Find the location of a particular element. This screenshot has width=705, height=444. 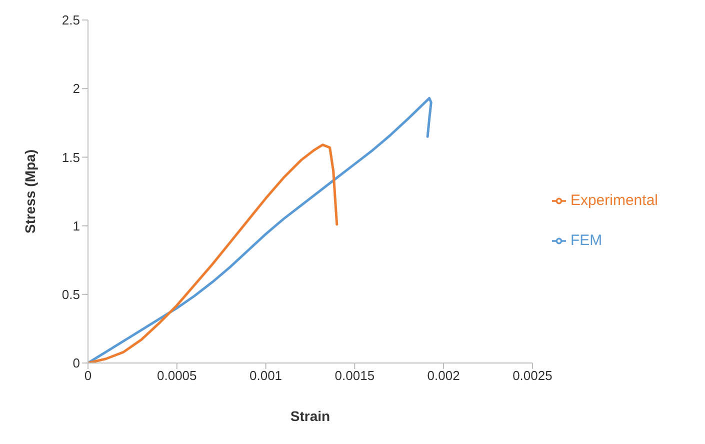

x-tick-label: 0.001 is located at coordinates (266, 376).